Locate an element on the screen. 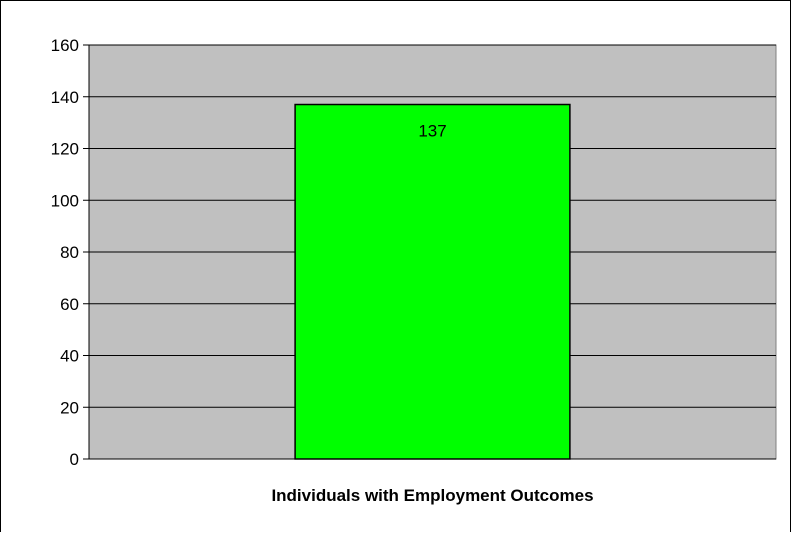 The image size is (791, 533). y-tick-label: 80 is located at coordinates (69, 252).